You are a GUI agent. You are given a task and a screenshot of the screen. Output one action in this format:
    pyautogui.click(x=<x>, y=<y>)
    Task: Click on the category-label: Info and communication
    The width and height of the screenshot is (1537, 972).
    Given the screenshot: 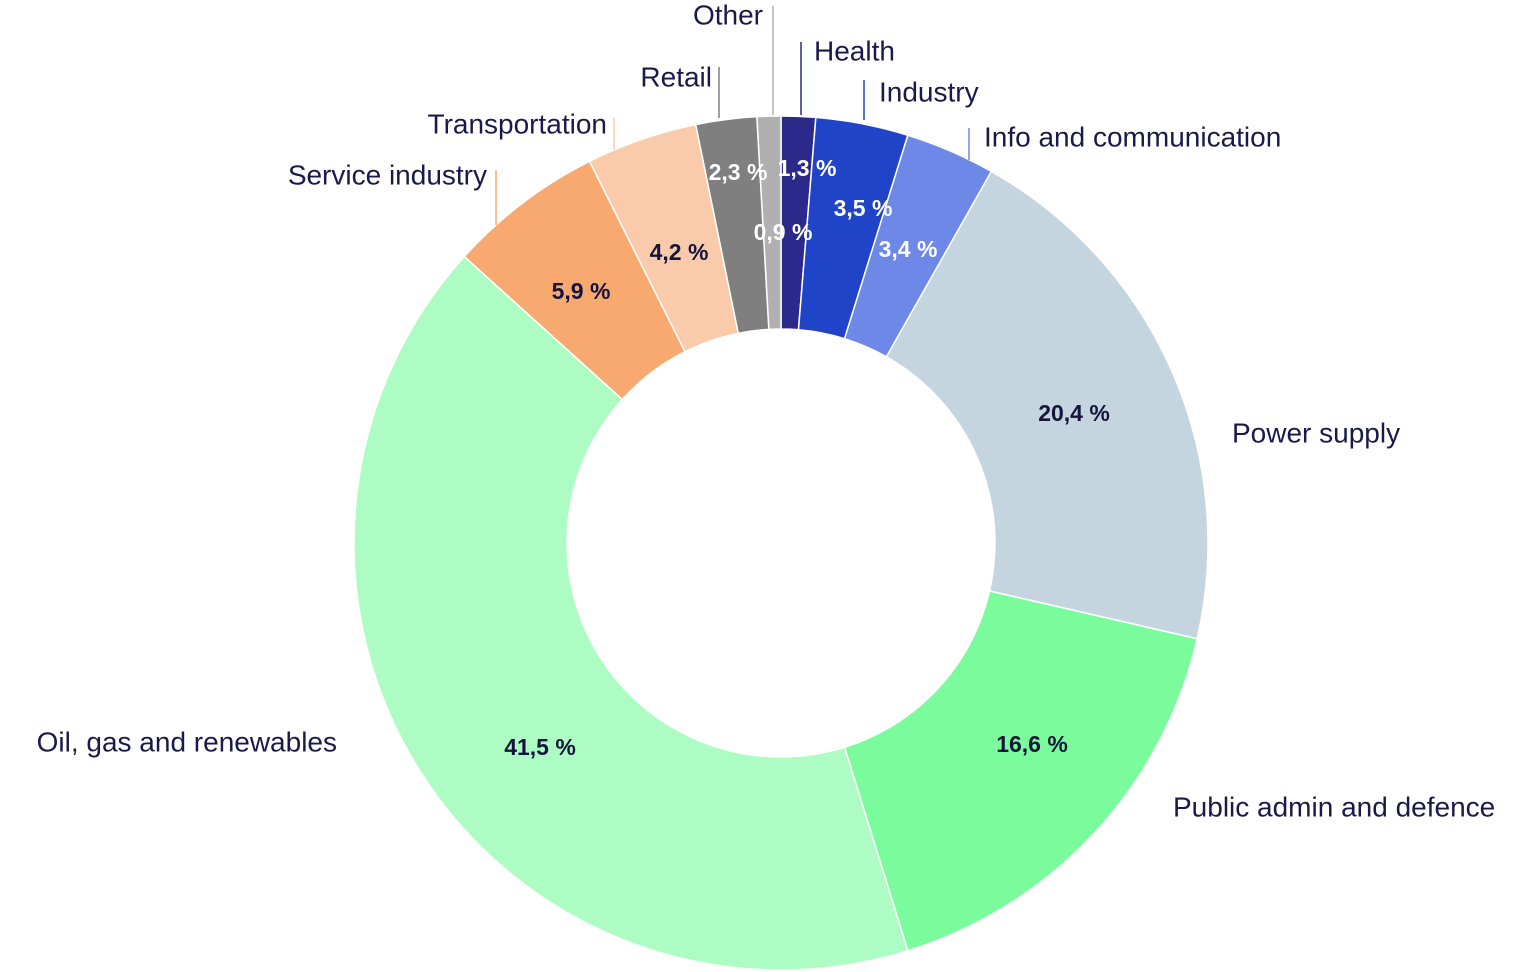 What is the action you would take?
    pyautogui.click(x=1132, y=136)
    